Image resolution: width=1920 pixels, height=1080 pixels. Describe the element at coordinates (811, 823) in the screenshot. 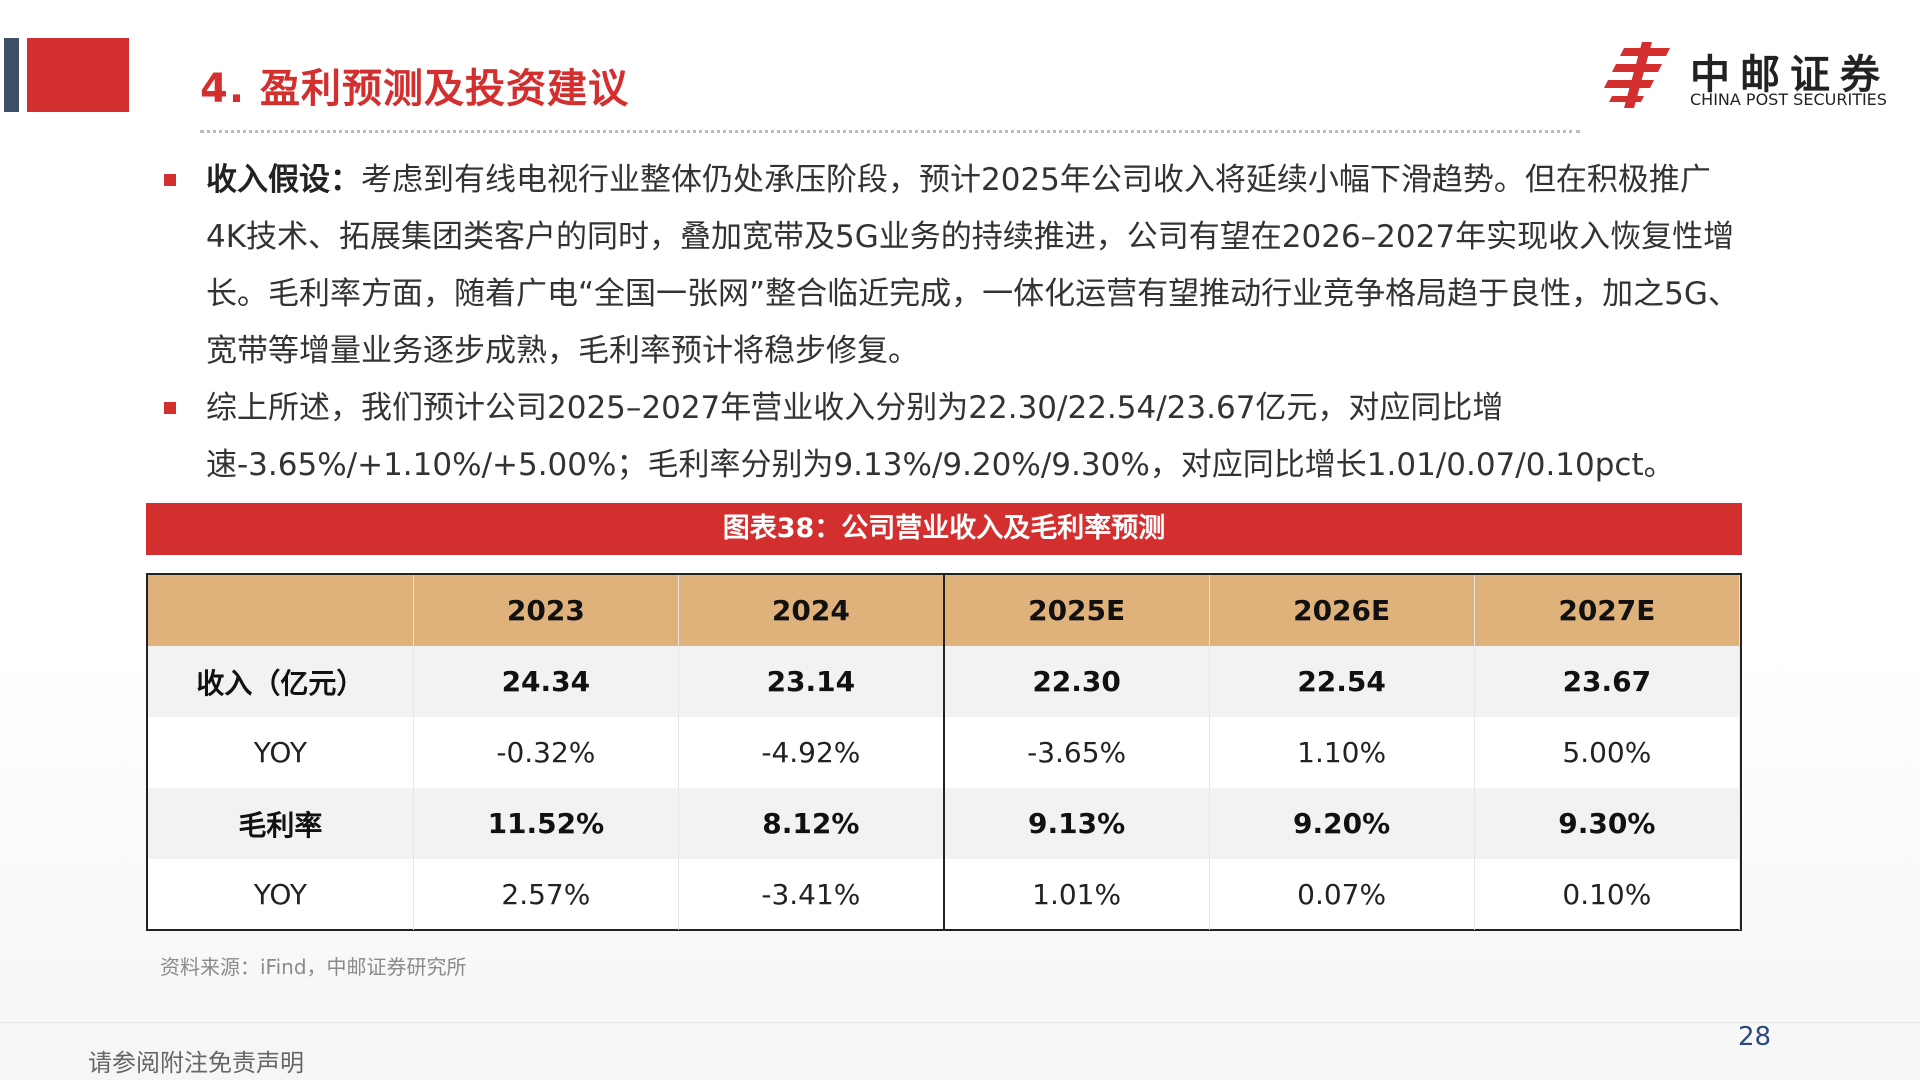

I see `table-cell: 8.12%` at that location.